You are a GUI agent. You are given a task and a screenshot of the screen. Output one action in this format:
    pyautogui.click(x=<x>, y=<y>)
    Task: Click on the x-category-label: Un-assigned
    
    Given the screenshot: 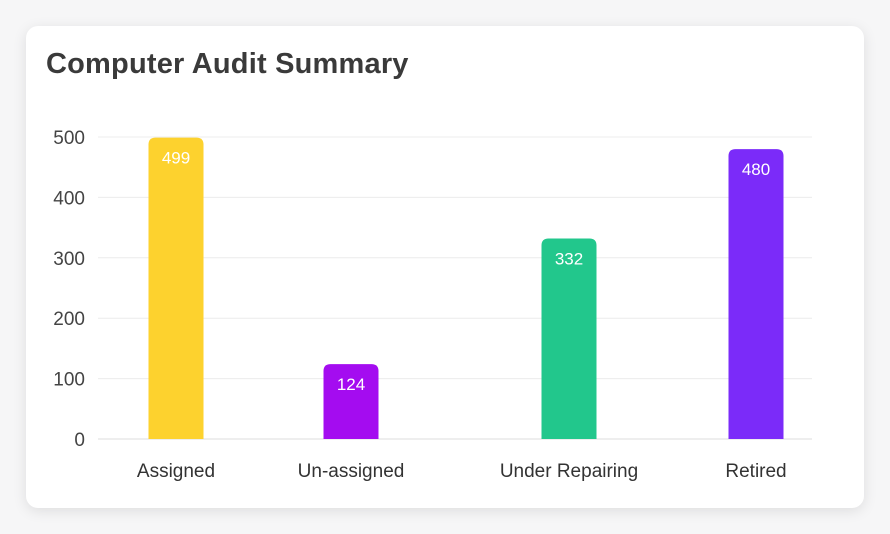 What is the action you would take?
    pyautogui.click(x=351, y=471)
    